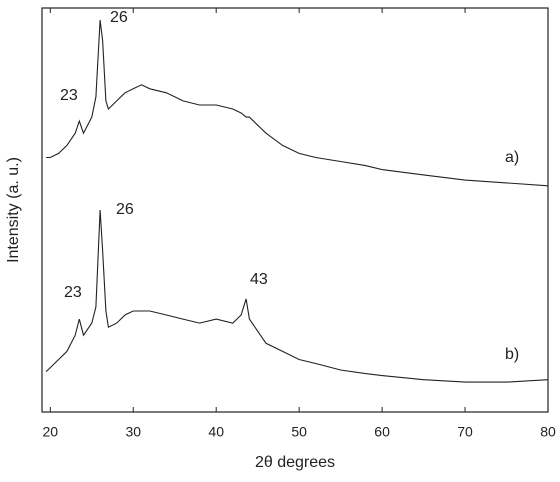  What do you see at coordinates (382, 432) in the screenshot?
I see `x-tick-label: 60` at bounding box center [382, 432].